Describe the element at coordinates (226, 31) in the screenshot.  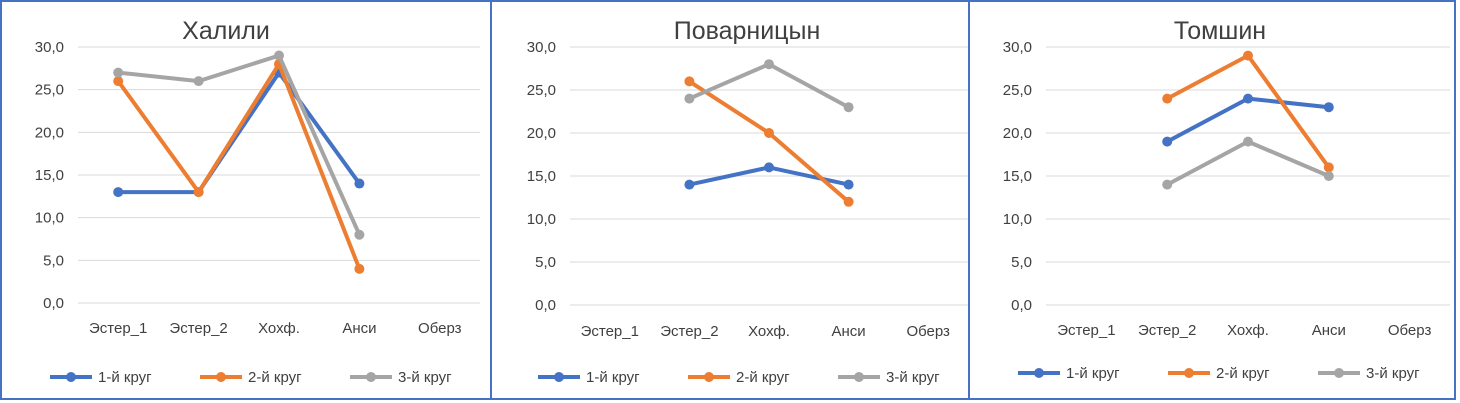
I see `chart-title: Халили` at that location.